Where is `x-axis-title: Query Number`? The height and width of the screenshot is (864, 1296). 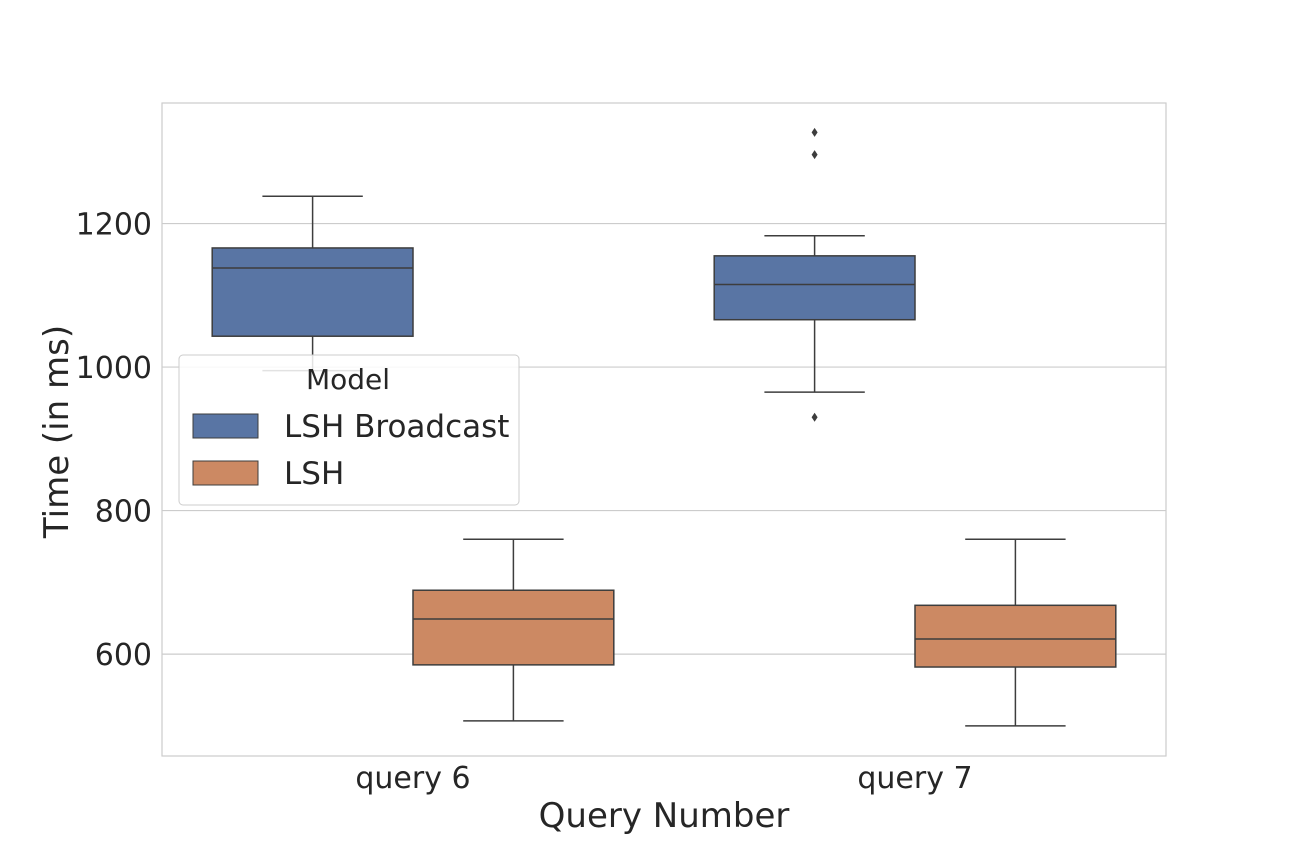
x-axis-title: Query Number is located at coordinates (664, 816).